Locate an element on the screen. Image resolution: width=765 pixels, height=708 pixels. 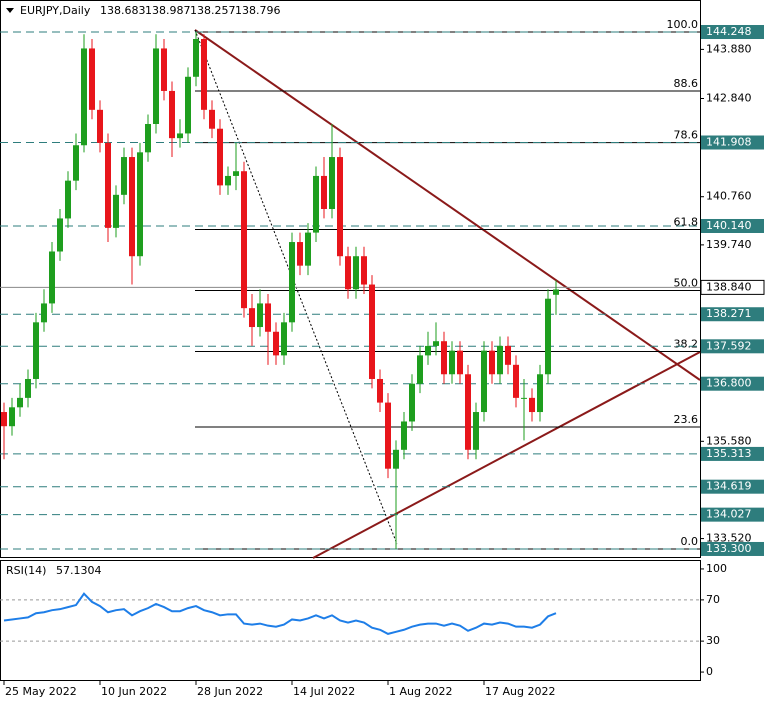
x-tick-label: 14 Jul 2022 is located at coordinates (324, 691).